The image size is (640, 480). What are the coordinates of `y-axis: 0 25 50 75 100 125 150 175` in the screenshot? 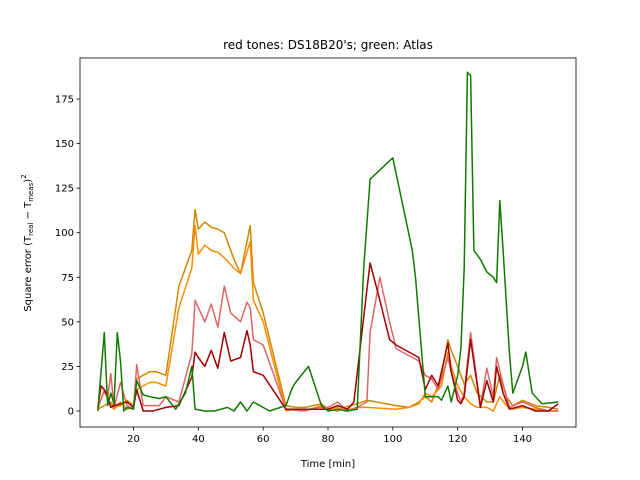 It's located at (67, 256).